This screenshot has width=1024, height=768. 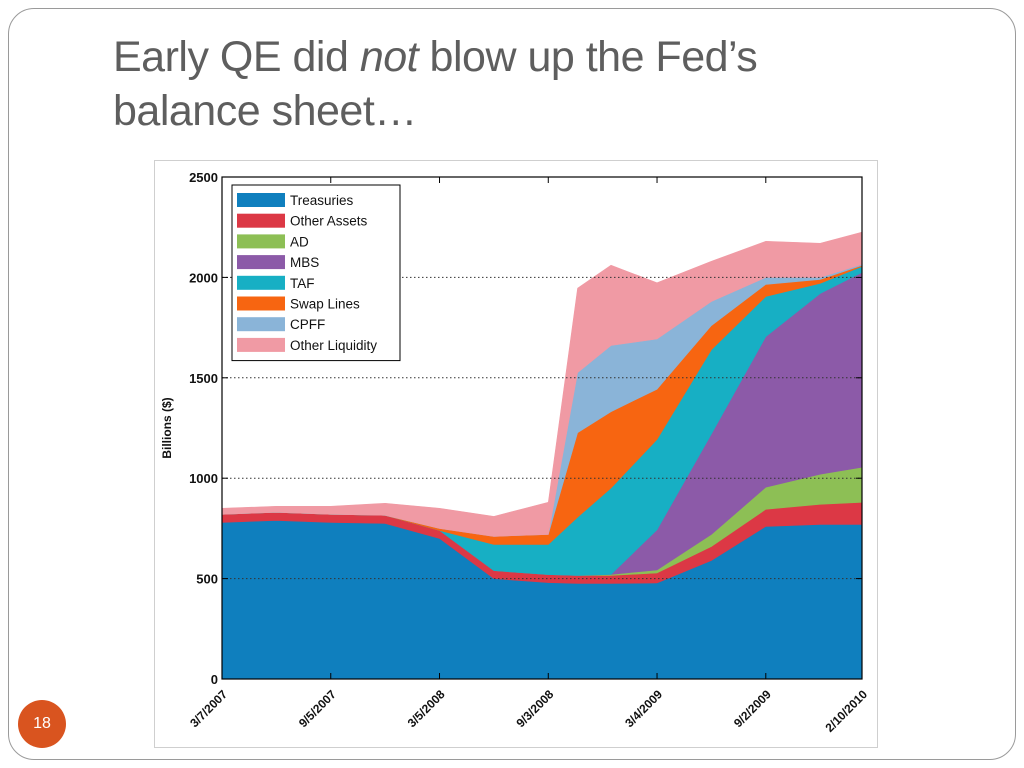 What do you see at coordinates (261, 282) in the screenshot?
I see `legend-swatch-taf` at bounding box center [261, 282].